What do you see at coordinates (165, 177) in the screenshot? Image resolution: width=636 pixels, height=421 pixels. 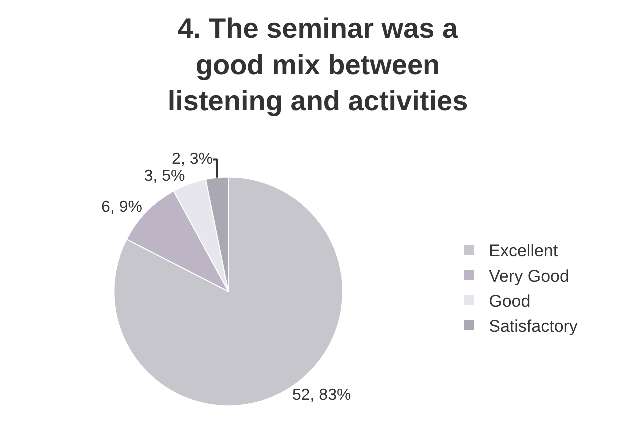 I see `data-label: 3, 5%` at bounding box center [165, 177].